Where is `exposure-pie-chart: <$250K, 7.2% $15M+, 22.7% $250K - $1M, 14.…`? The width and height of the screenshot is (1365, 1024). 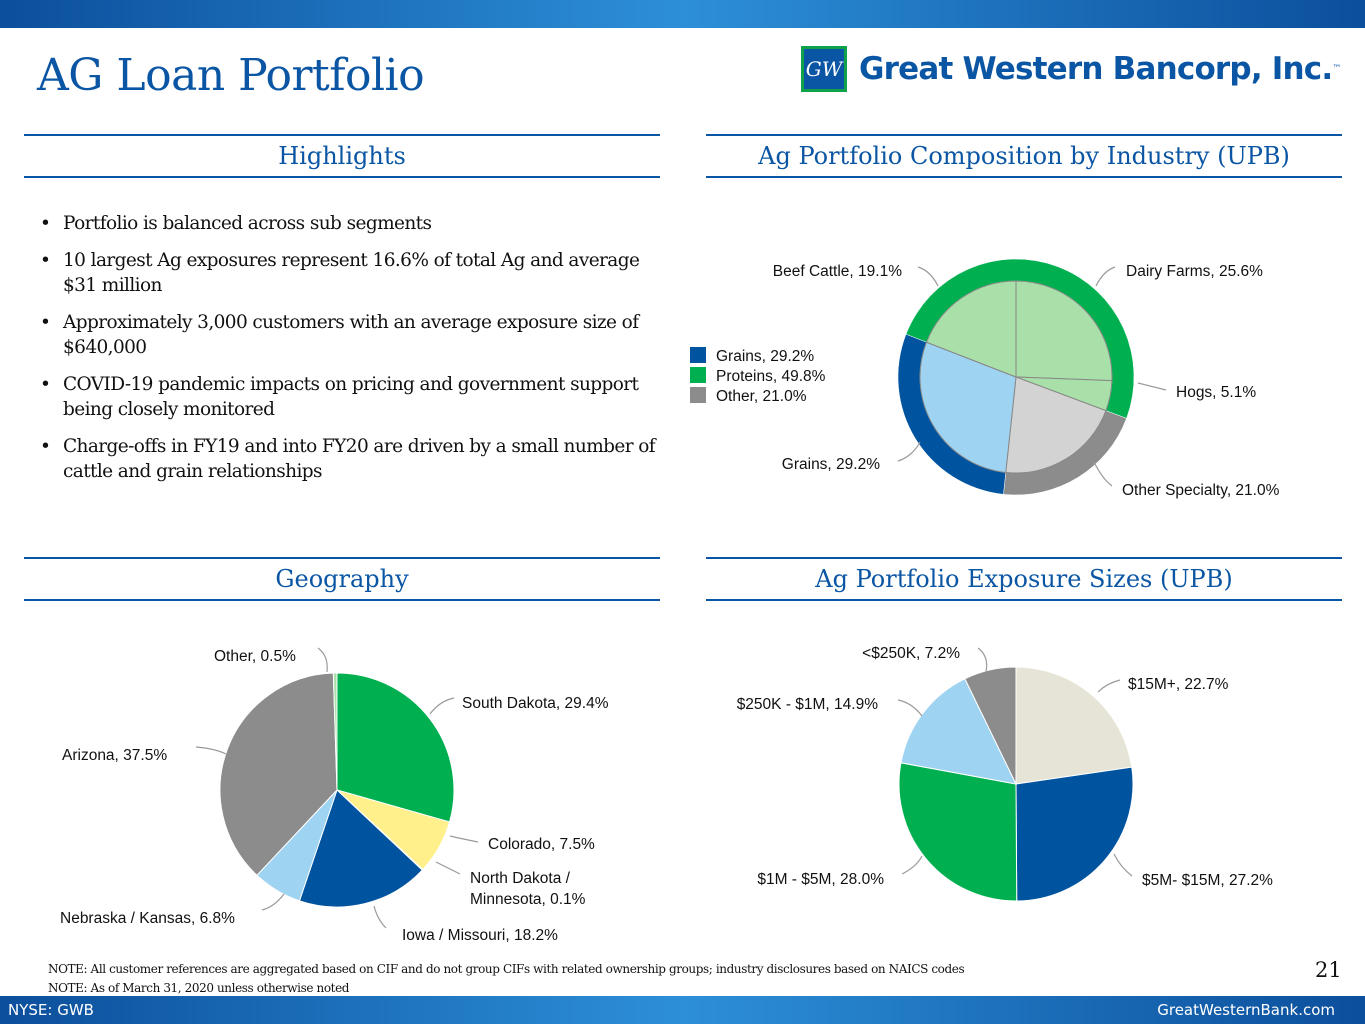 exposure-pie-chart: <$250K, 7.2% $15M+, 22.7% $250K - $1M, 14.… is located at coordinates (1005, 773).